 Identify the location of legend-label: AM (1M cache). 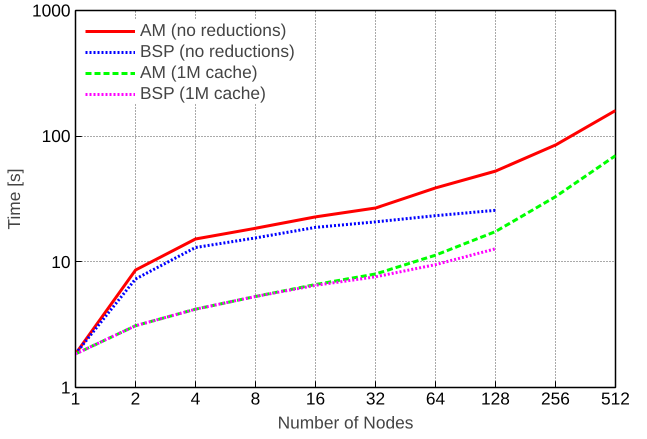
(199, 72).